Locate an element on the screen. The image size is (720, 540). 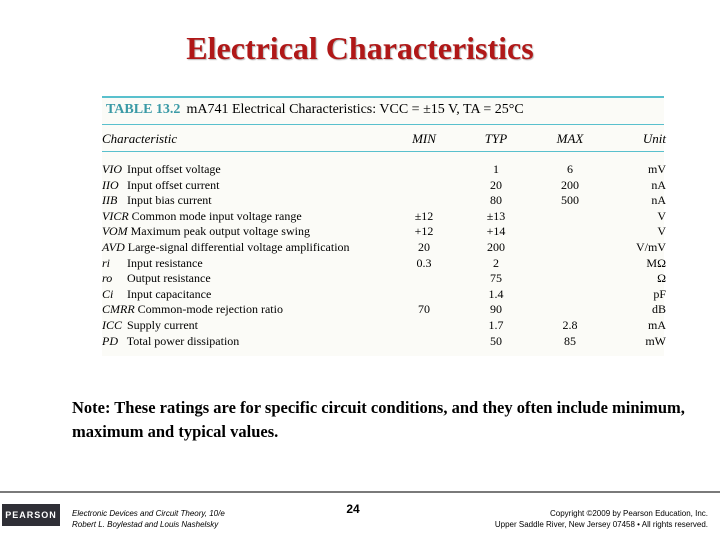
row-characteristic: IIB Input bias current is located at coordinates (157, 201).